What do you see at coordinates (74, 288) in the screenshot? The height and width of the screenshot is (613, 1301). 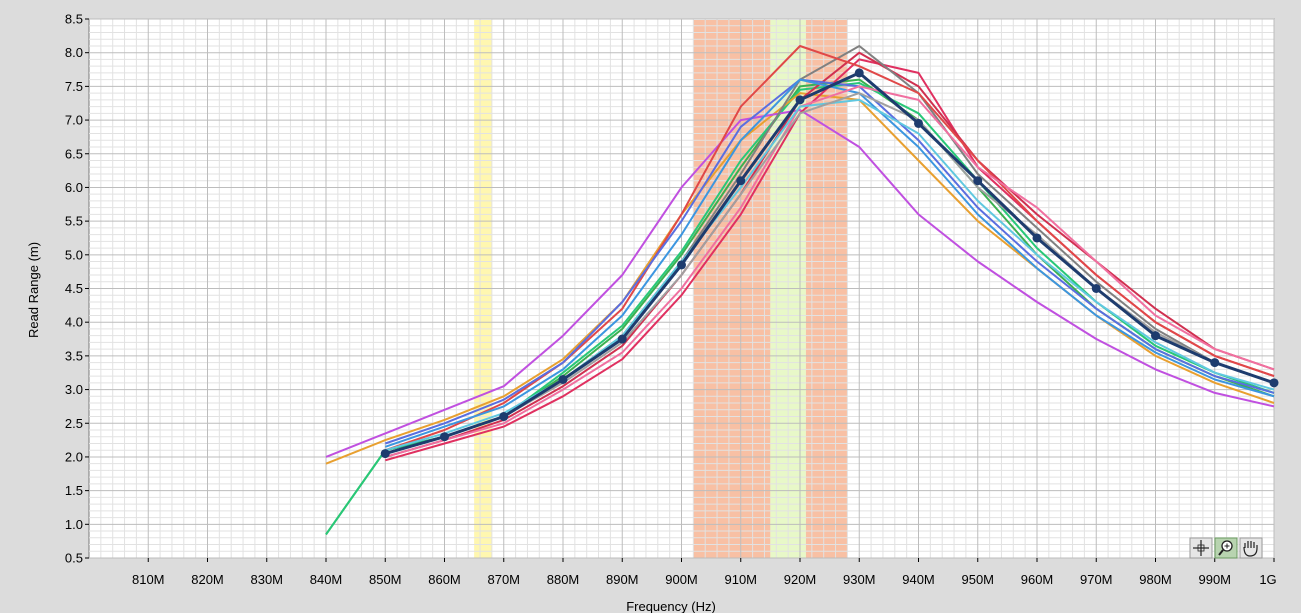 I see `y-tick-label: 4.5` at bounding box center [74, 288].